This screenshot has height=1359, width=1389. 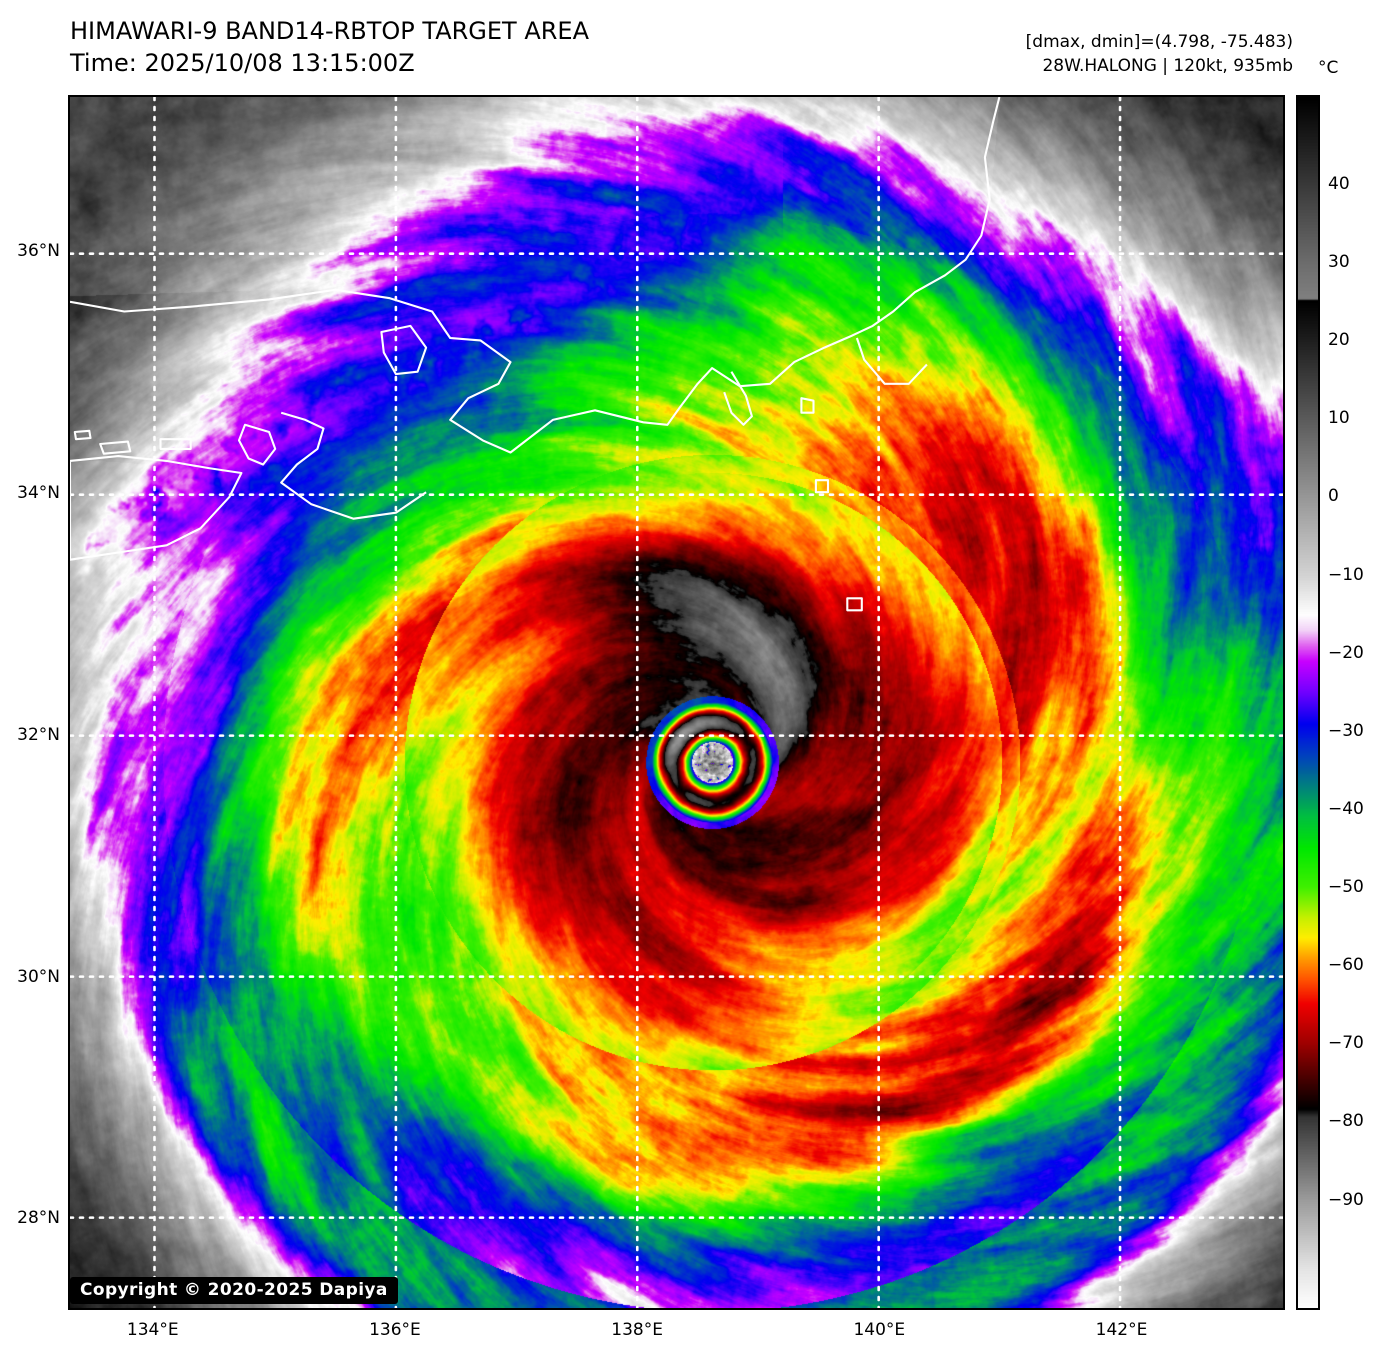 What do you see at coordinates (38, 1218) in the screenshot?
I see `lat-tick-28°N: 28°N` at bounding box center [38, 1218].